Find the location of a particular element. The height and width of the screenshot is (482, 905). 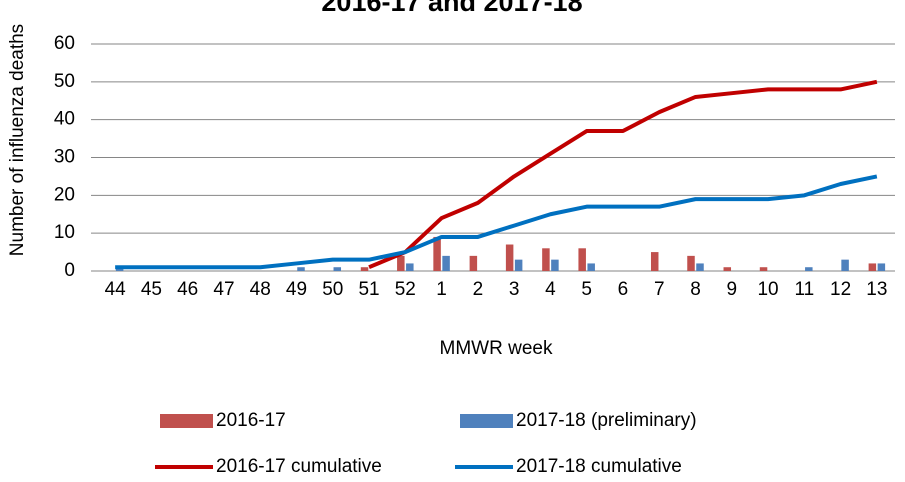

y-tick-label: 20 is located at coordinates (64, 194).